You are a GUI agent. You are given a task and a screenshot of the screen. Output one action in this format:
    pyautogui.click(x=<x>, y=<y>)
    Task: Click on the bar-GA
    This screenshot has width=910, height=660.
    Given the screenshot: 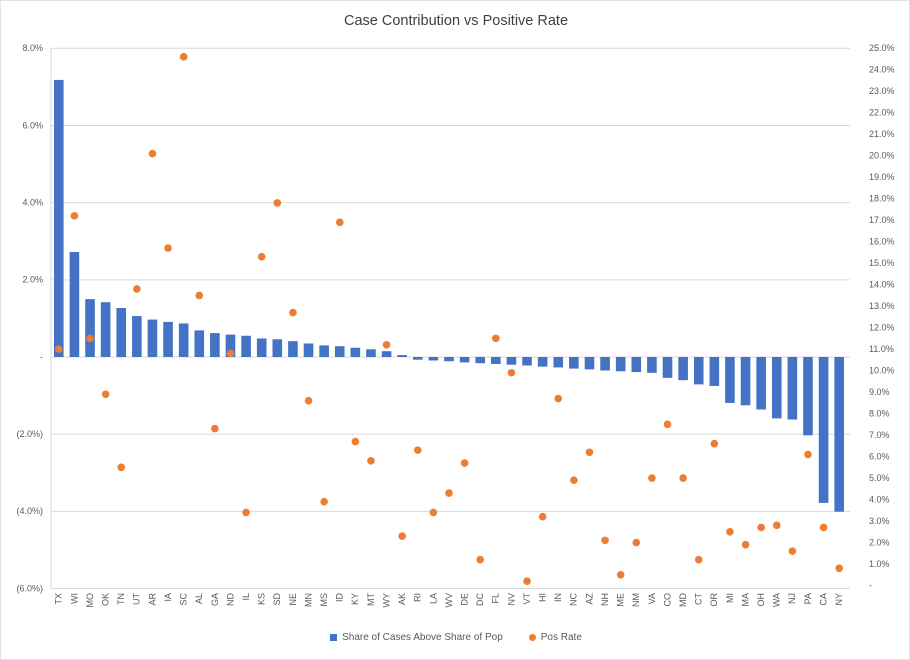 What is the action you would take?
    pyautogui.click(x=215, y=345)
    